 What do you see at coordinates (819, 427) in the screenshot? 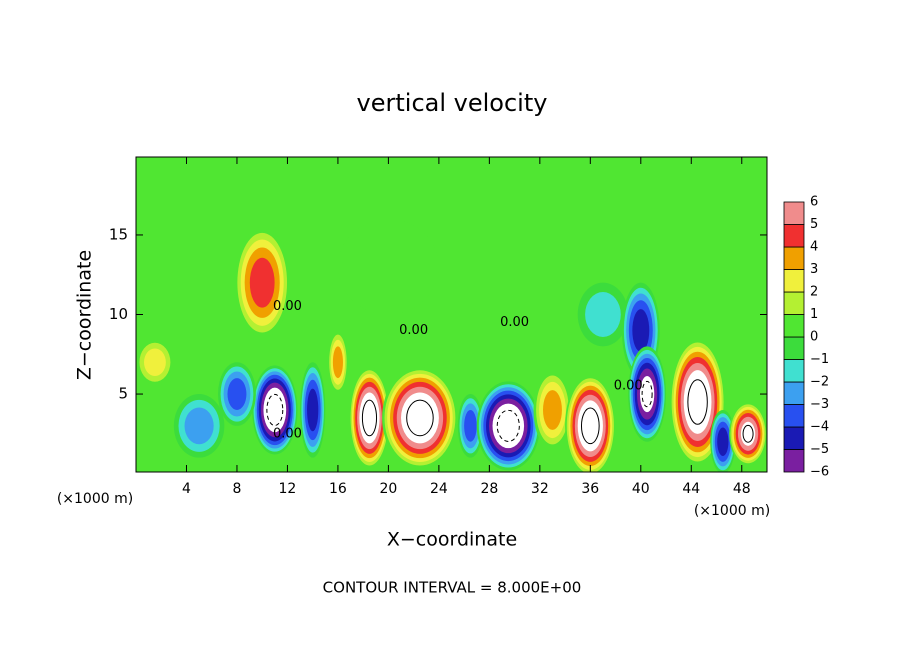
I see `colorbar-label: −4` at bounding box center [819, 427].